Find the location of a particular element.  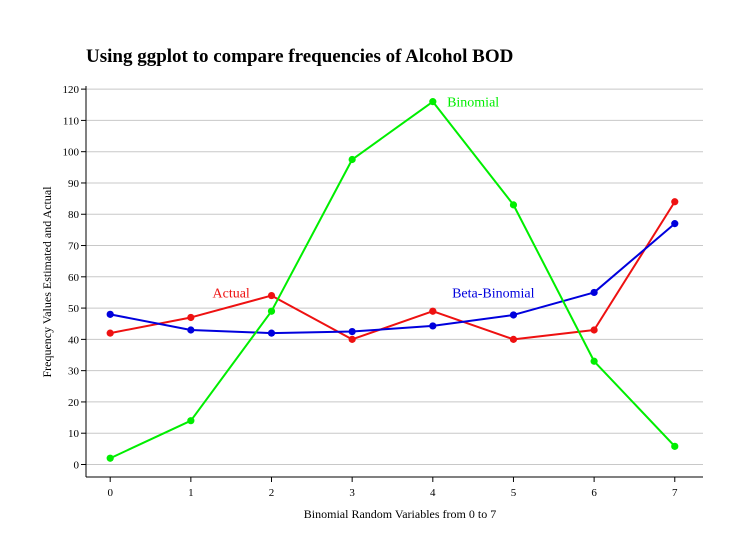

y-tick-label-110: 110 is located at coordinates (71, 121).